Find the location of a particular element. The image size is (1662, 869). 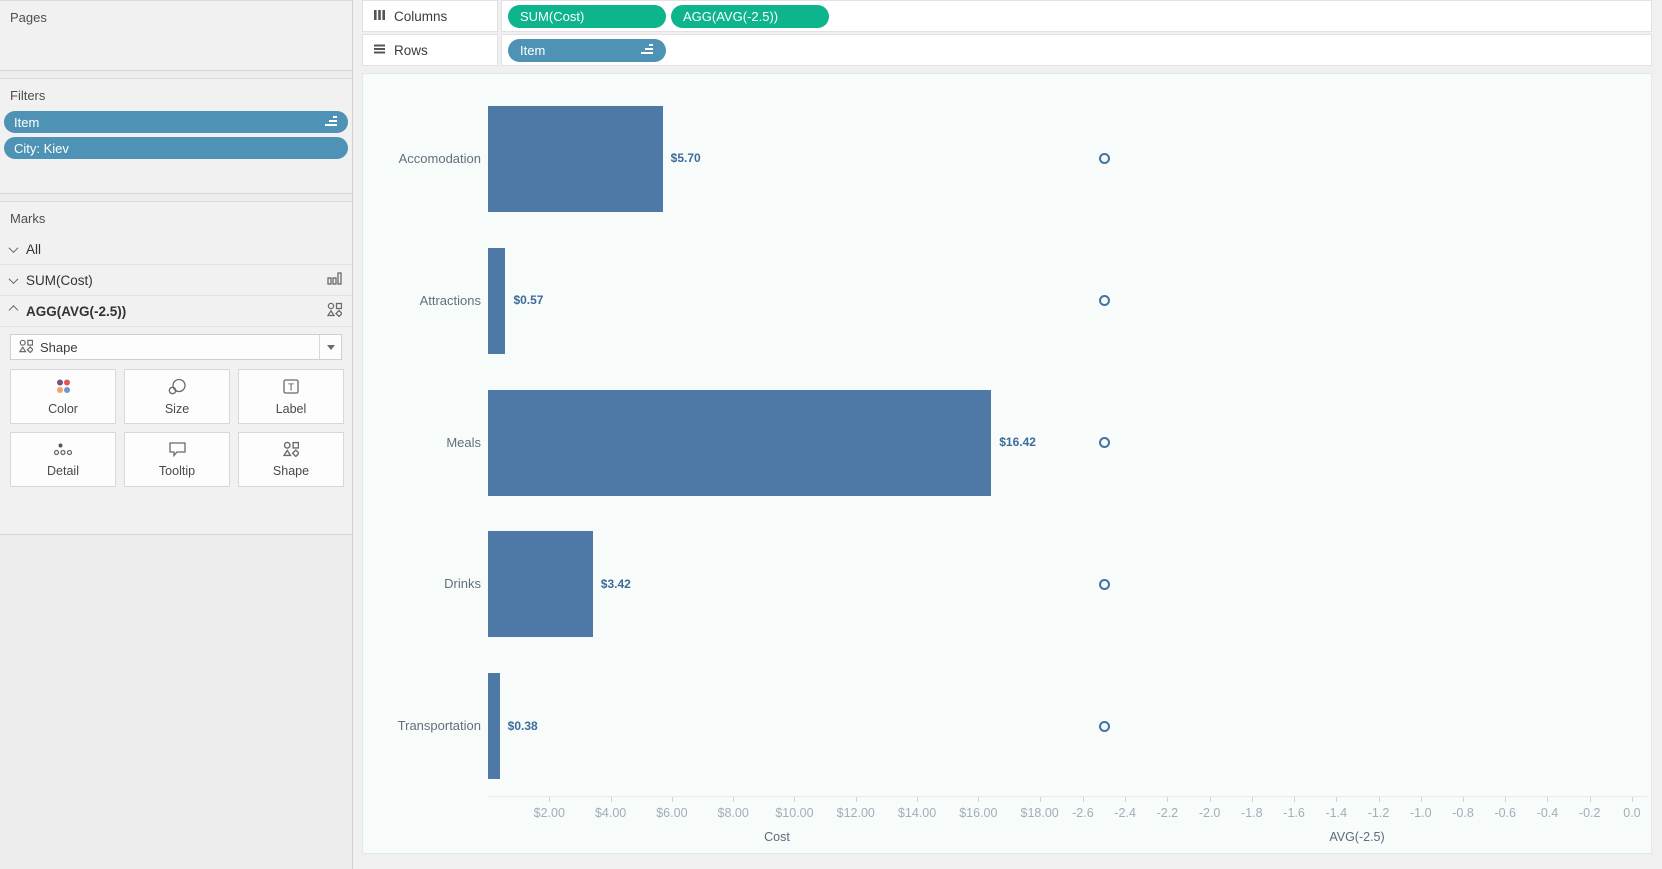

axis-tick-label: 0.0 is located at coordinates (1632, 813).